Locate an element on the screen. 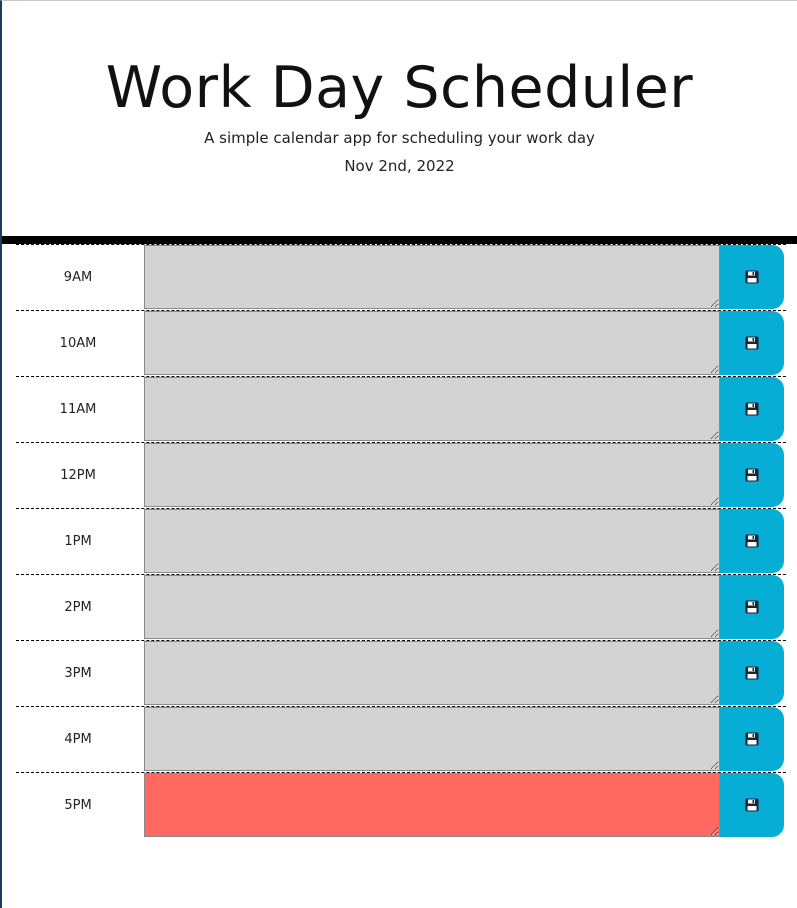 Image resolution: width=797 pixels, height=908 pixels. time-block-row: 12PM is located at coordinates (401, 475).